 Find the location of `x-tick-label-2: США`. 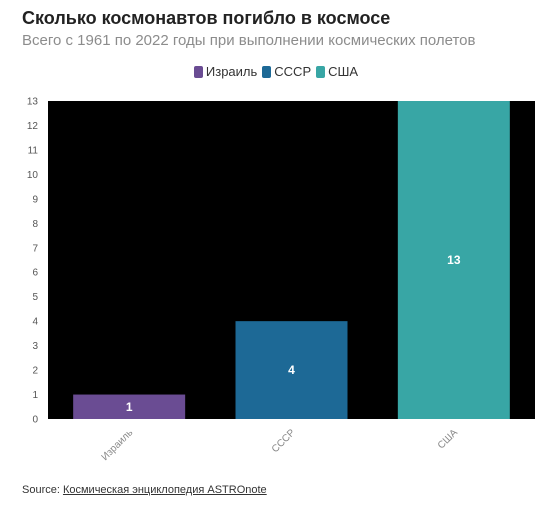

x-tick-label-2: США is located at coordinates (448, 439).